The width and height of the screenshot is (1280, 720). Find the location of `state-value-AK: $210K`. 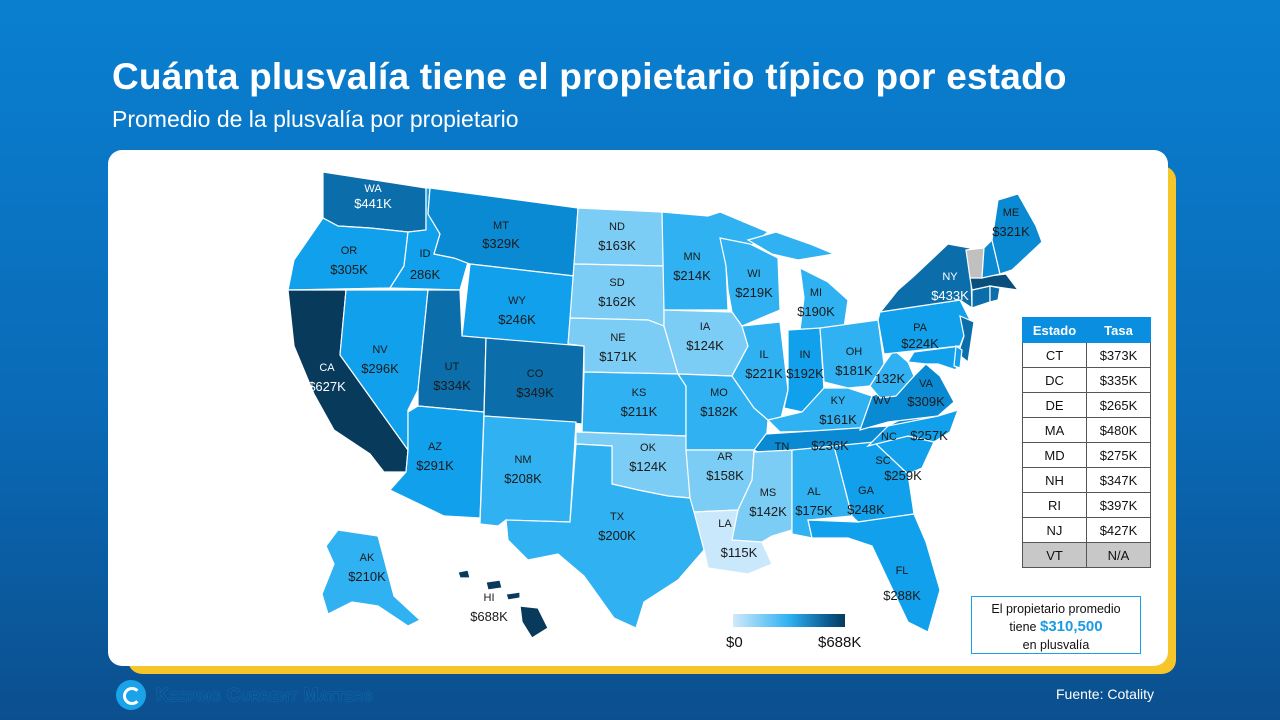

state-value-AK: $210K is located at coordinates (367, 576).